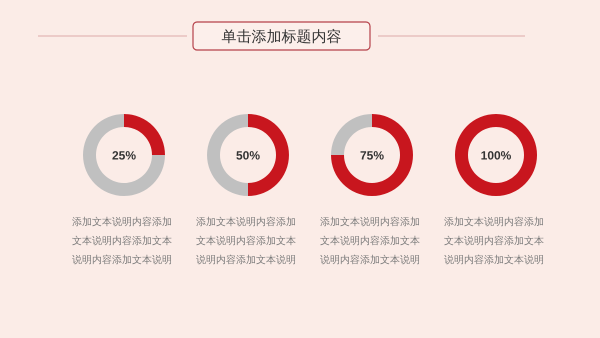 This screenshot has height=338, width=600. What do you see at coordinates (372, 155) in the screenshot?
I see `text: 75%` at bounding box center [372, 155].